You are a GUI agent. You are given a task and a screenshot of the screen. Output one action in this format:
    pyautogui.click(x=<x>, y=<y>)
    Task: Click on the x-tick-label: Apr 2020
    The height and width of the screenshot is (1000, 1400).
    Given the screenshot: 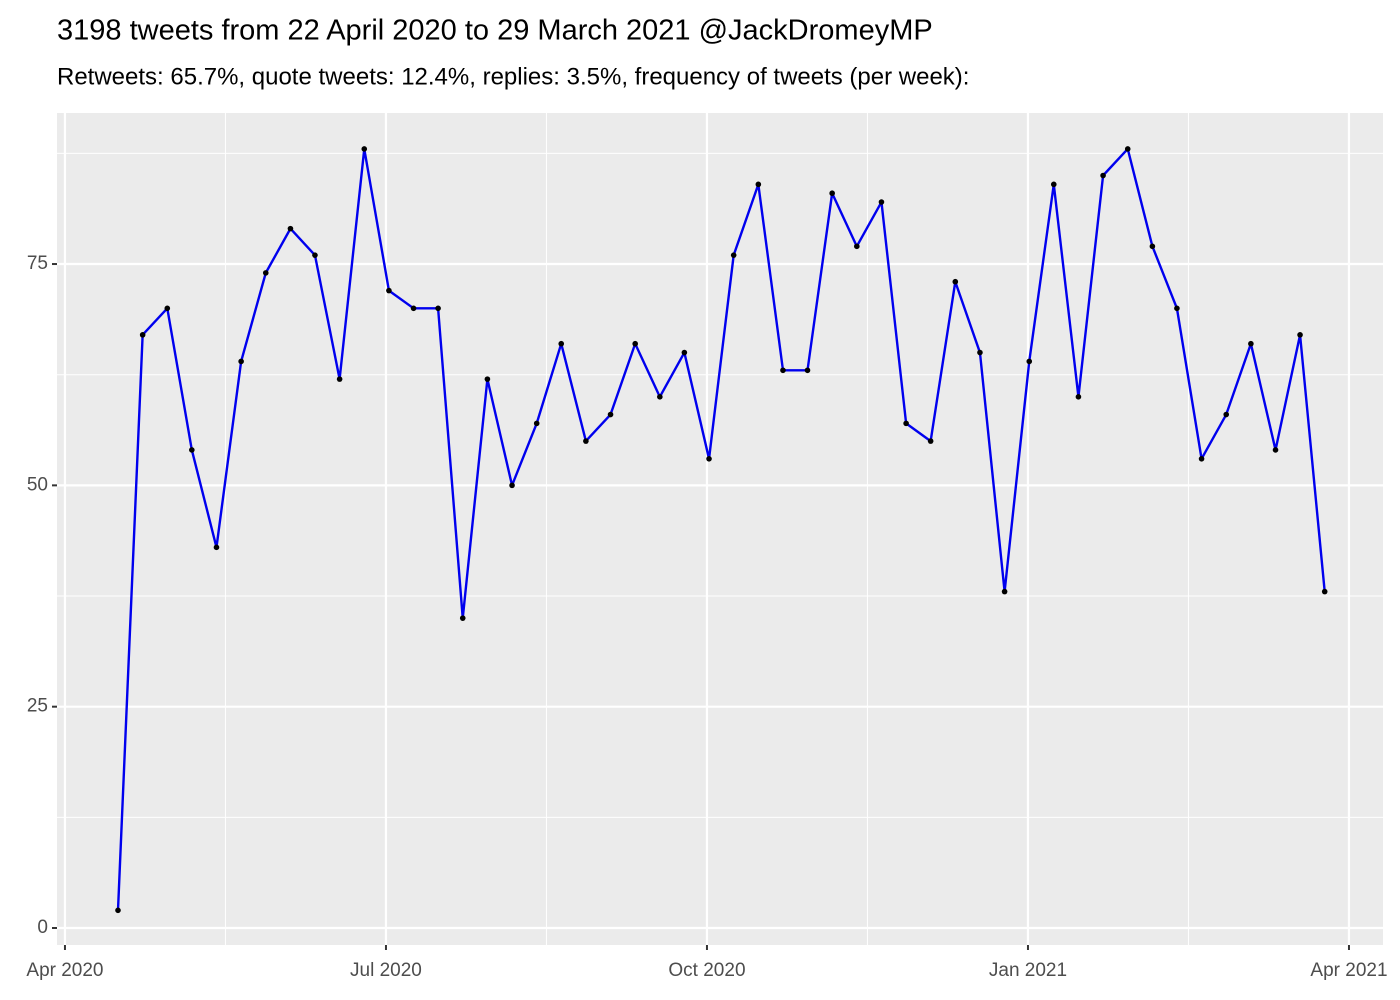 What is the action you would take?
    pyautogui.click(x=64, y=970)
    